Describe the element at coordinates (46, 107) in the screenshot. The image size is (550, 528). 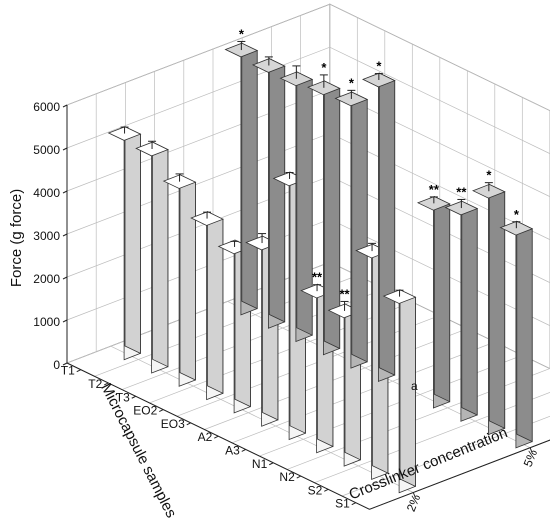
I see `z-tick-label: 6000` at that location.